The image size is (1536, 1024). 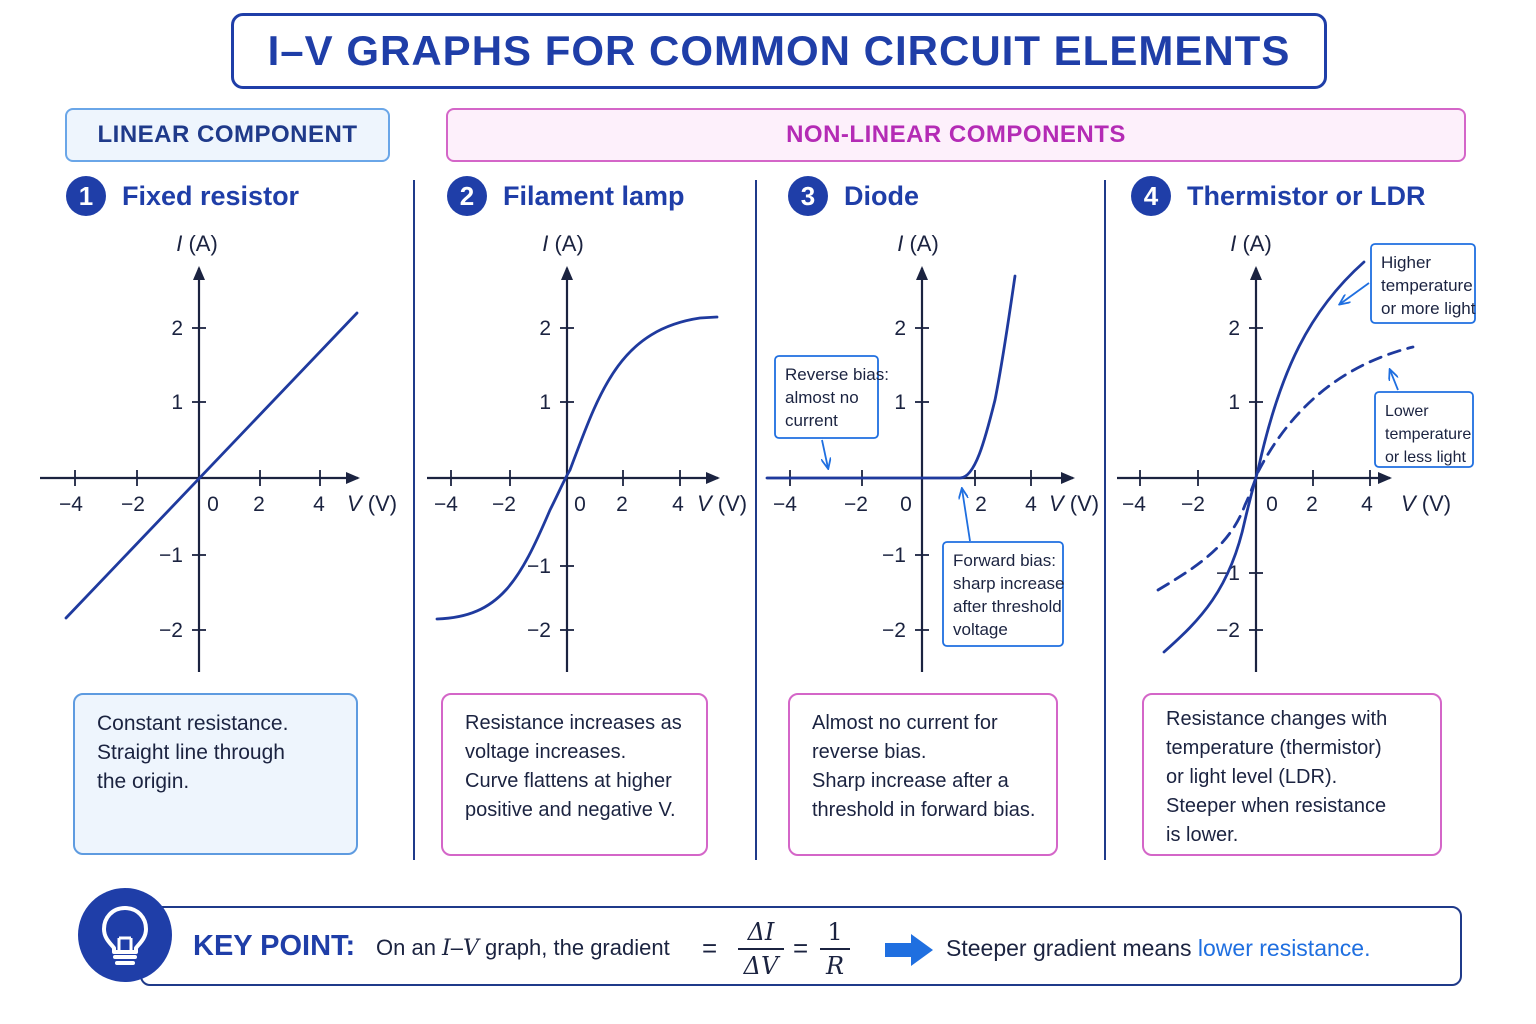 I want to click on callout-line: Reverse bias:, so click(x=837, y=374).